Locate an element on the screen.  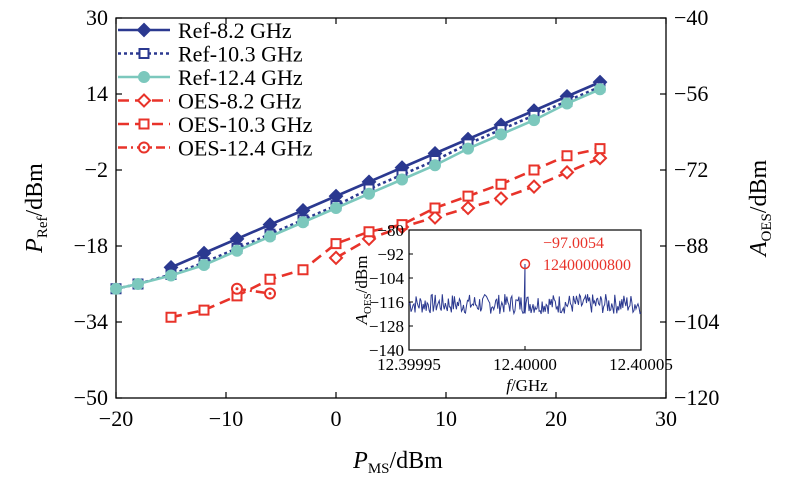
y-right-tick-label: −40 is located at coordinates (691, 17).